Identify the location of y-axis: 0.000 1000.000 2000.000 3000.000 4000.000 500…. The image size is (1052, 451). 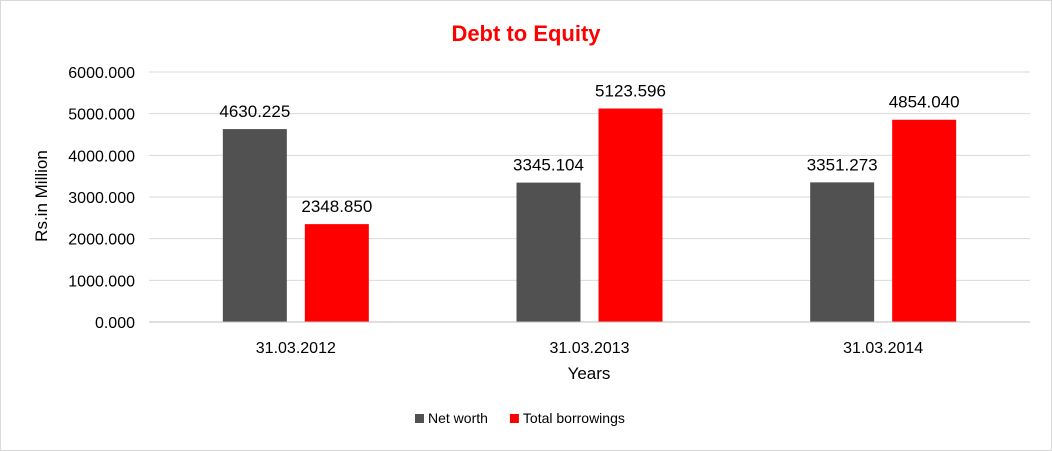
(101, 198).